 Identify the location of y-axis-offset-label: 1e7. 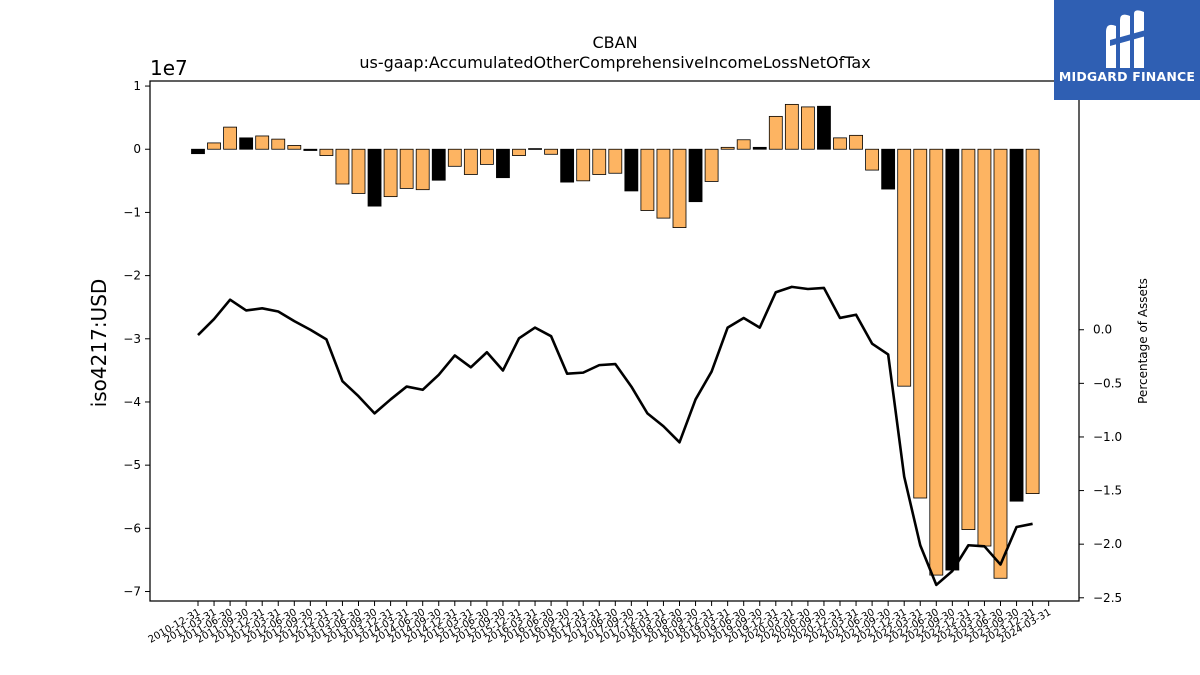
(169, 68).